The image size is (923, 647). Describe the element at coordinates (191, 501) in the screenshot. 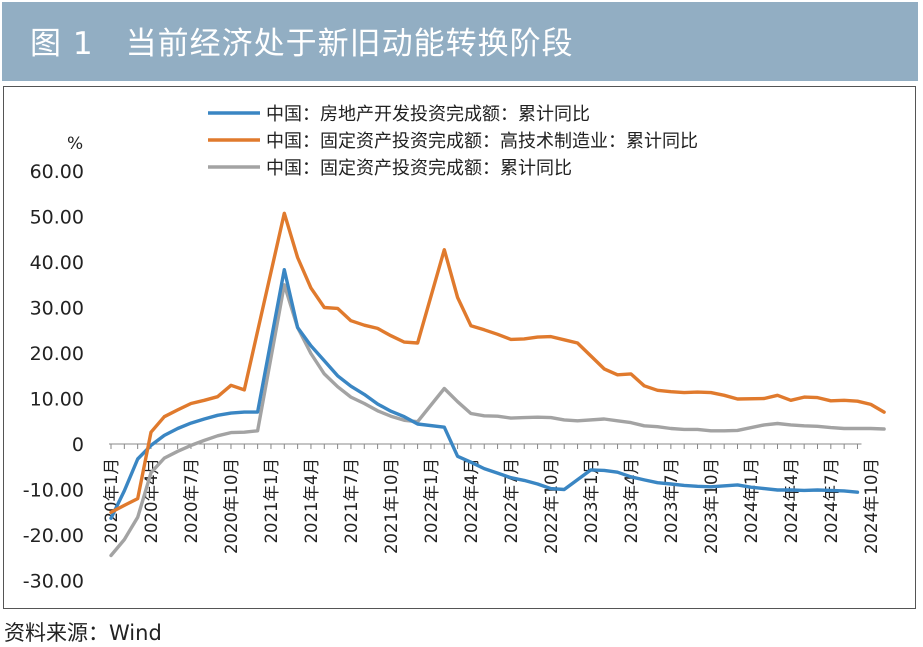

I see `x-tick-label: 2020年7月` at that location.